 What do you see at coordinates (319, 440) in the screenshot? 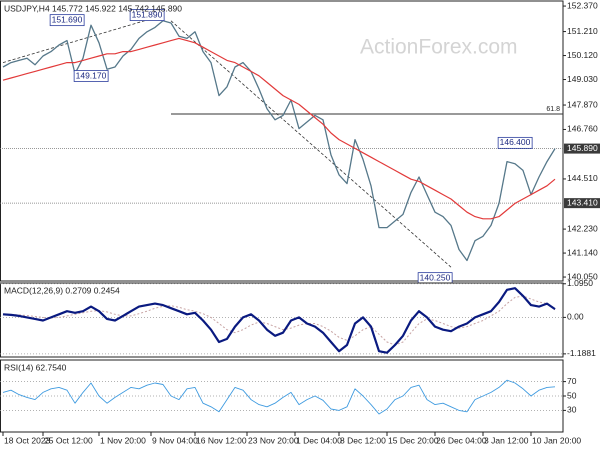
I see `x-tick-label: 1 Dec 04:00` at bounding box center [319, 440].